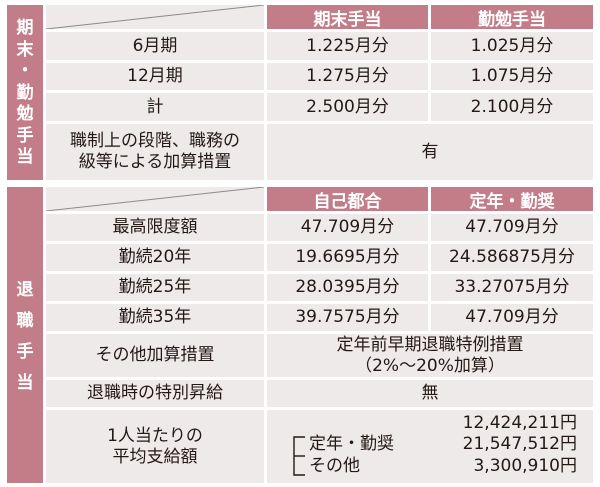 This screenshot has height=487, width=600. What do you see at coordinates (347, 199) in the screenshot?
I see `header-own-convenience: 自己都合` at bounding box center [347, 199].